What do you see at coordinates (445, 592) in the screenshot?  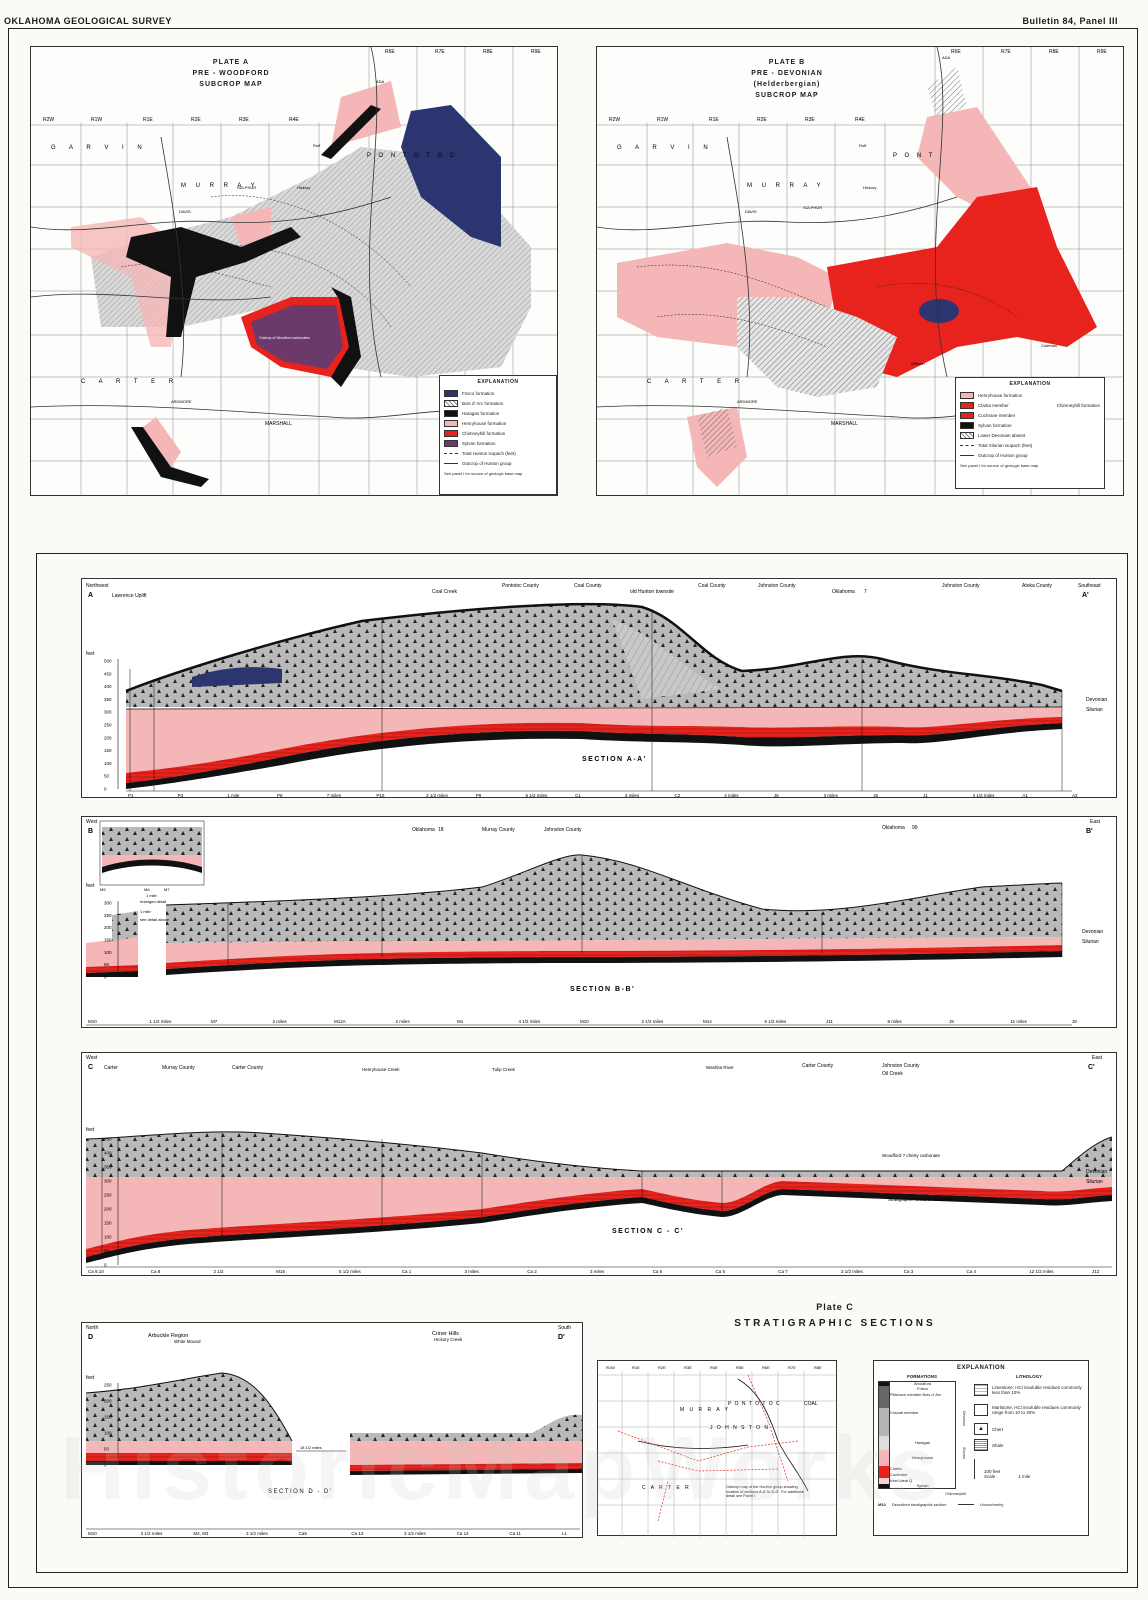 I see `locality-label: Coal Creek` at bounding box center [445, 592].